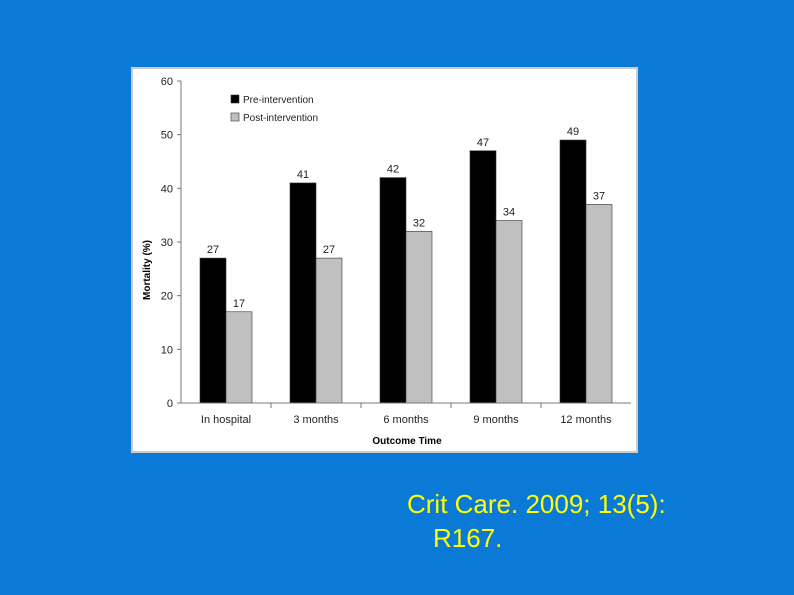  What do you see at coordinates (406, 420) in the screenshot?
I see `x-tick-label: 6 months` at bounding box center [406, 420].